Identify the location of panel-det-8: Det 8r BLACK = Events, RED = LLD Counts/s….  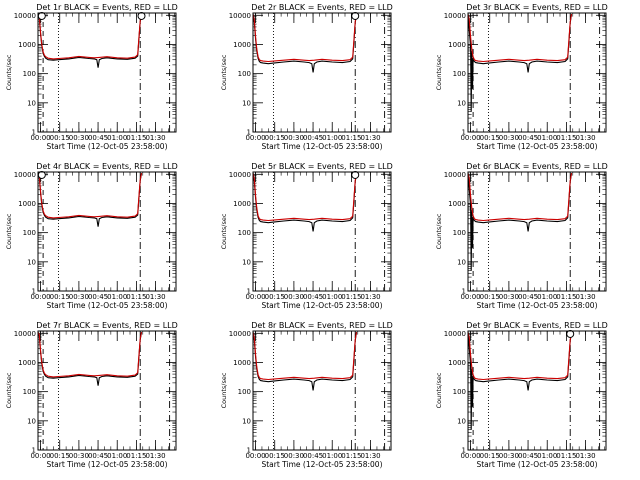
(306, 395).